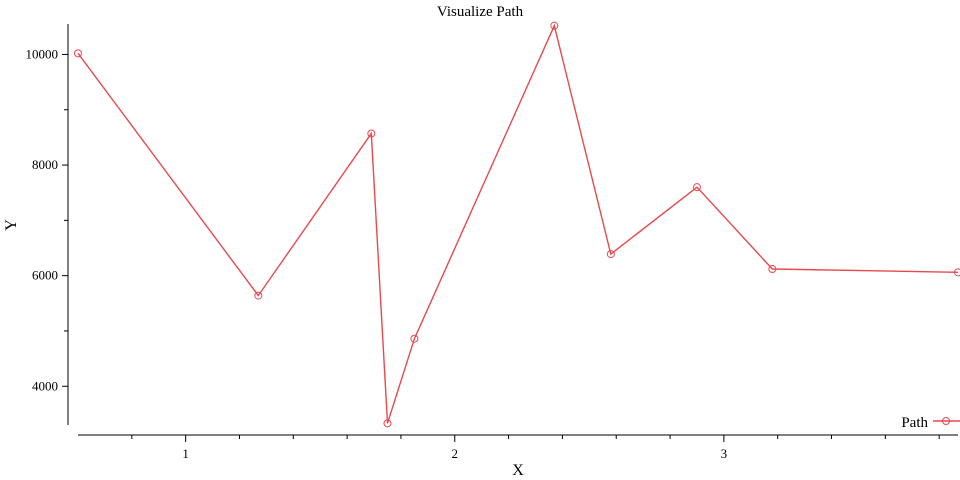 The image size is (960, 480). What do you see at coordinates (185, 453) in the screenshot?
I see `x-tick-label: 1` at bounding box center [185, 453].